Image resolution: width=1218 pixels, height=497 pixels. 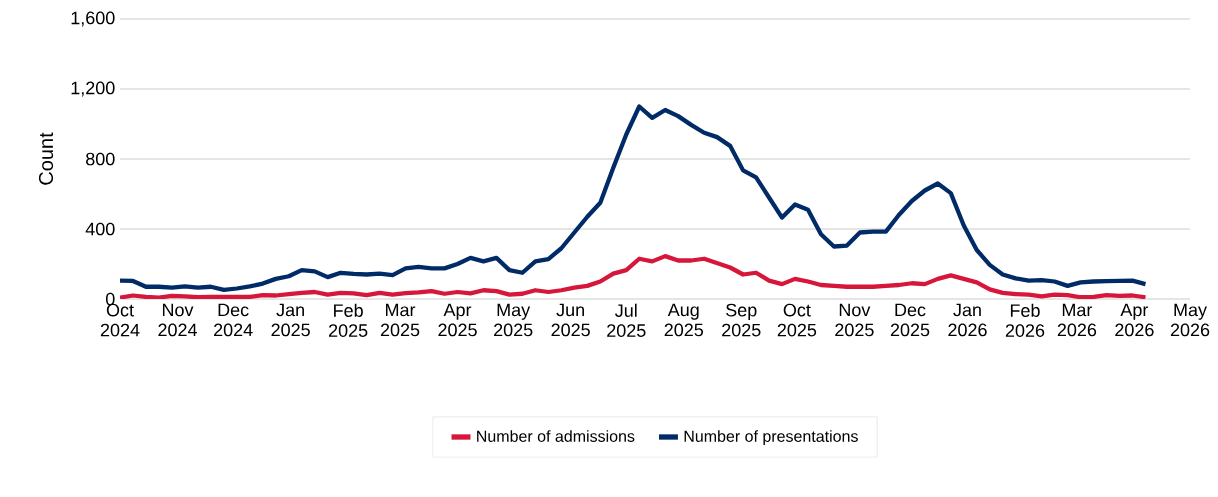 What do you see at coordinates (854, 320) in the screenshot?
I see `x-tick-label: Nov 2025` at bounding box center [854, 320].